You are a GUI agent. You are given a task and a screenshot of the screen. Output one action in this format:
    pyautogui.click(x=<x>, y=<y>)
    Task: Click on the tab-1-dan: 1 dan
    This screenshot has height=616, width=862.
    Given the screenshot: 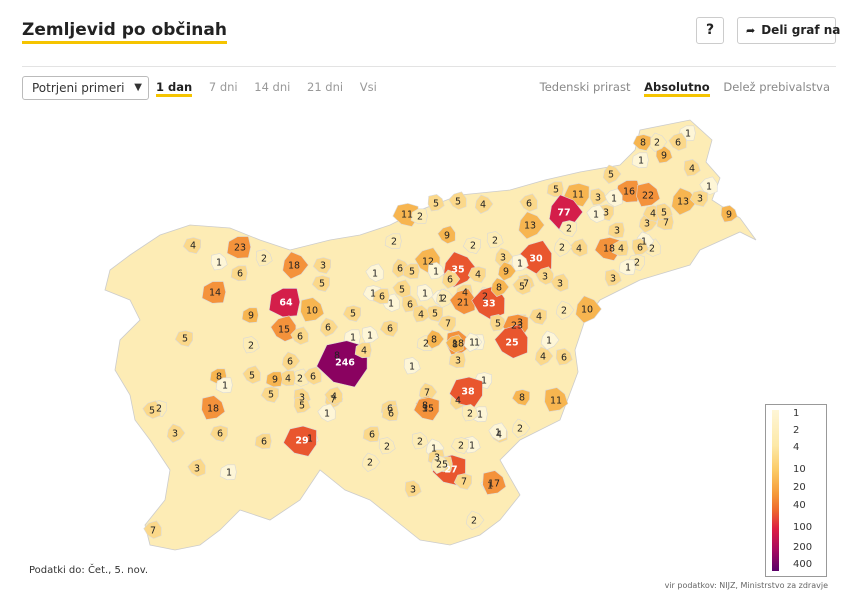 What is the action you would take?
    pyautogui.click(x=174, y=88)
    